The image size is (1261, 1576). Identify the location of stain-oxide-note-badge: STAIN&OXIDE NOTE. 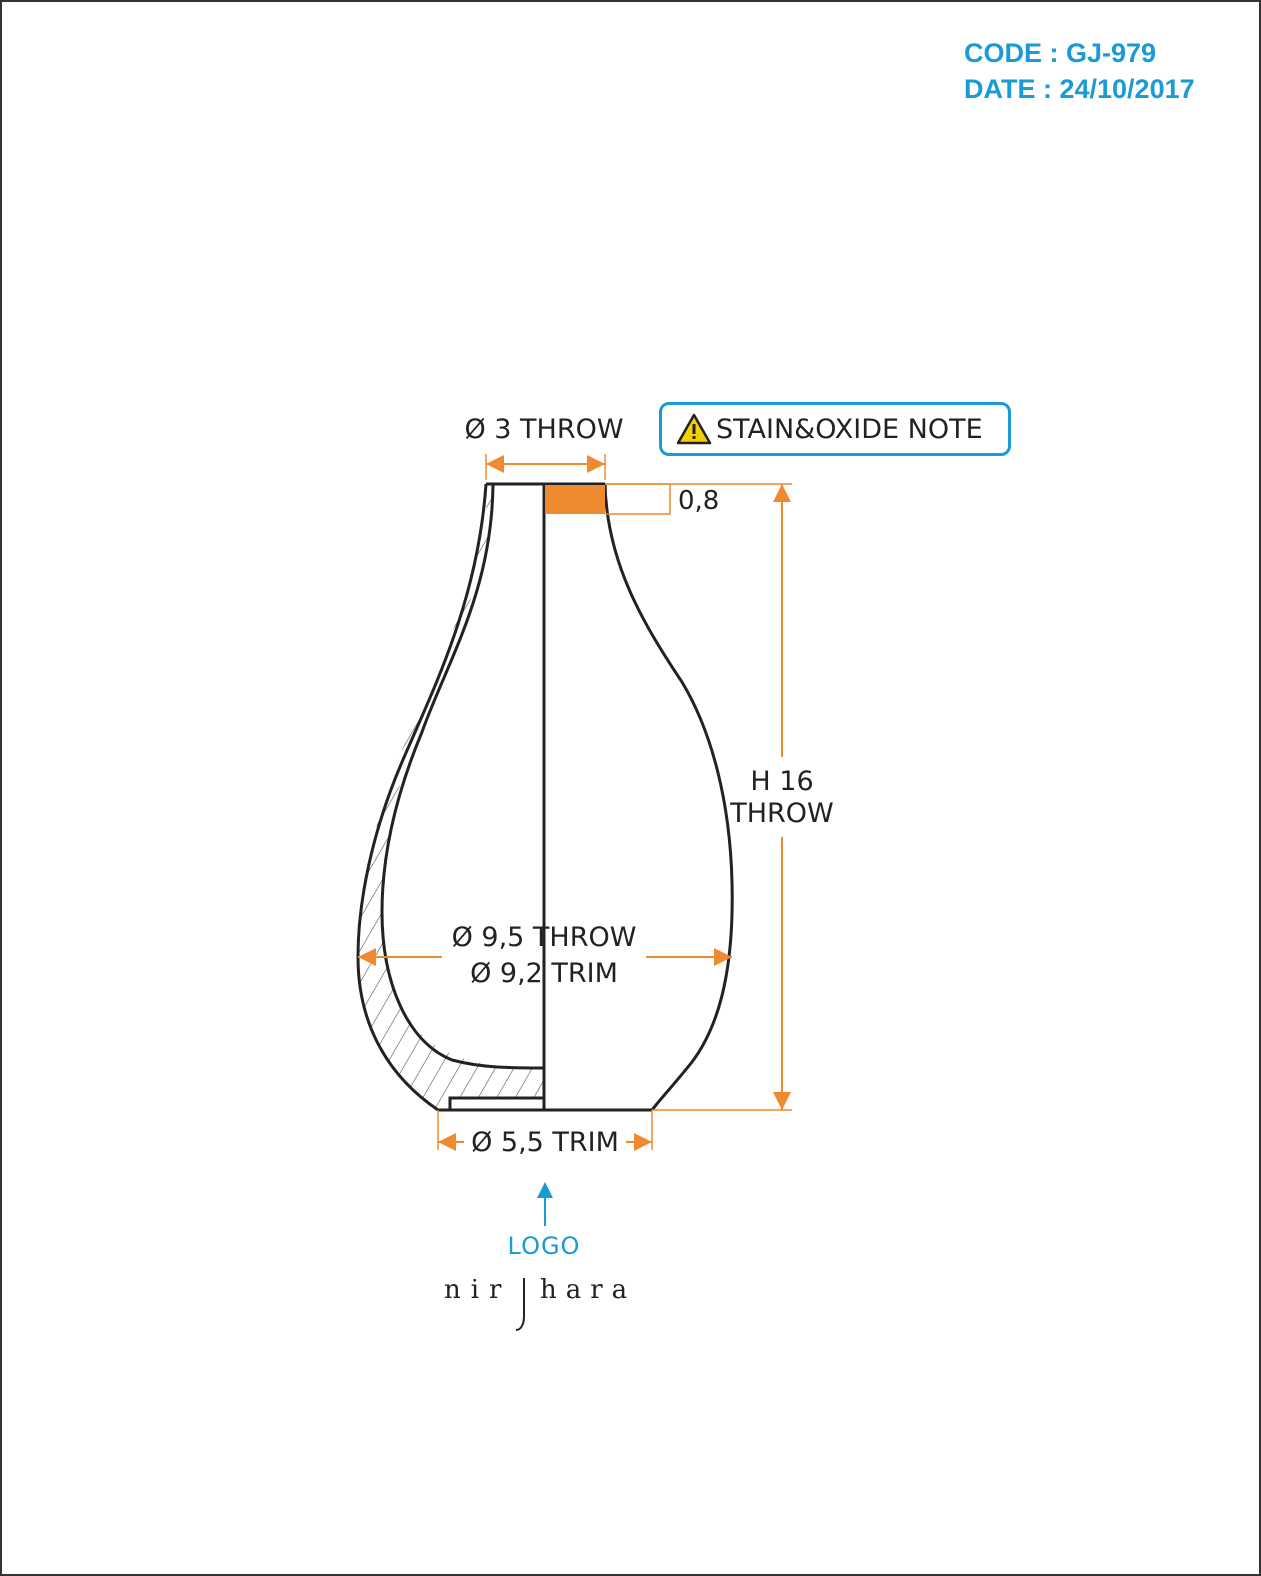
(835, 429).